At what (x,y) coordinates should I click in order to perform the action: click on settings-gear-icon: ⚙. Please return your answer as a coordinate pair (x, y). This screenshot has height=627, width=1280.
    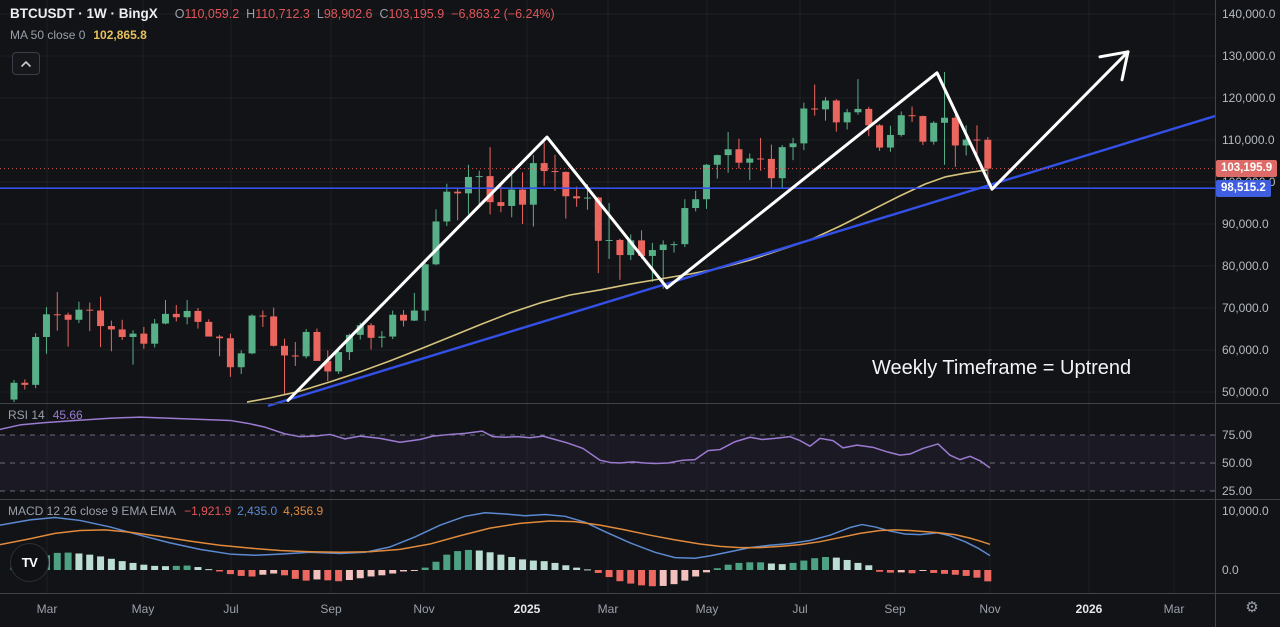
    Looking at the image, I should click on (1252, 607).